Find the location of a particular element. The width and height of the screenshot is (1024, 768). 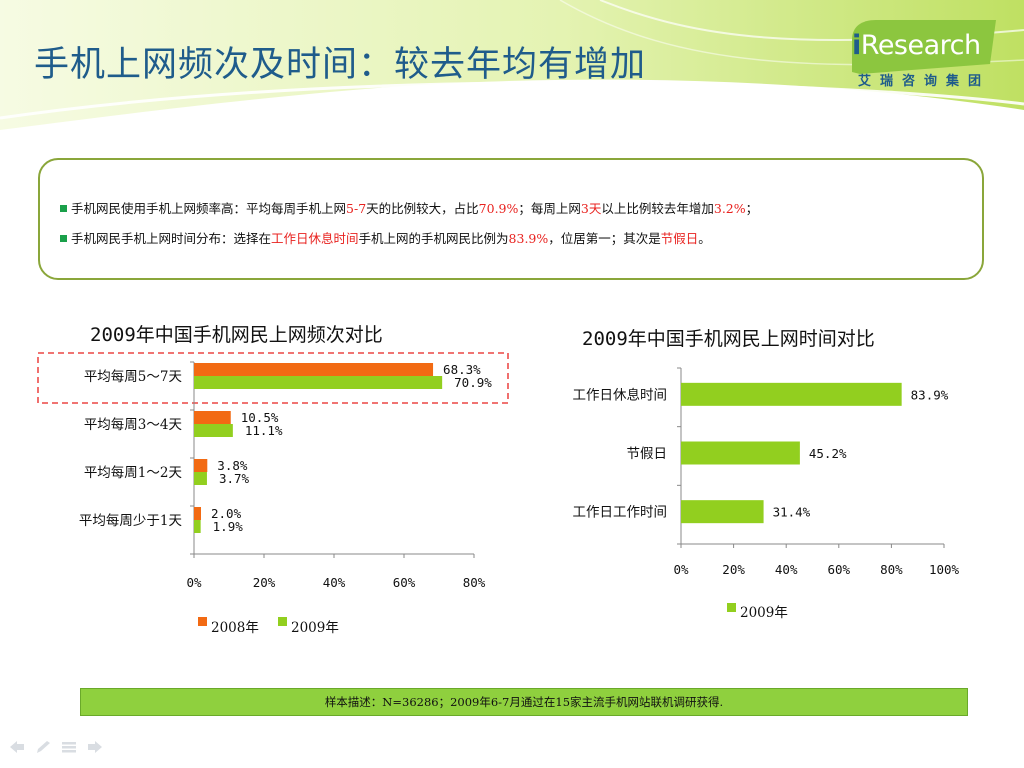

iresearch-logo: iResearch 艾瑞咨询集团 is located at coordinates (927, 60).